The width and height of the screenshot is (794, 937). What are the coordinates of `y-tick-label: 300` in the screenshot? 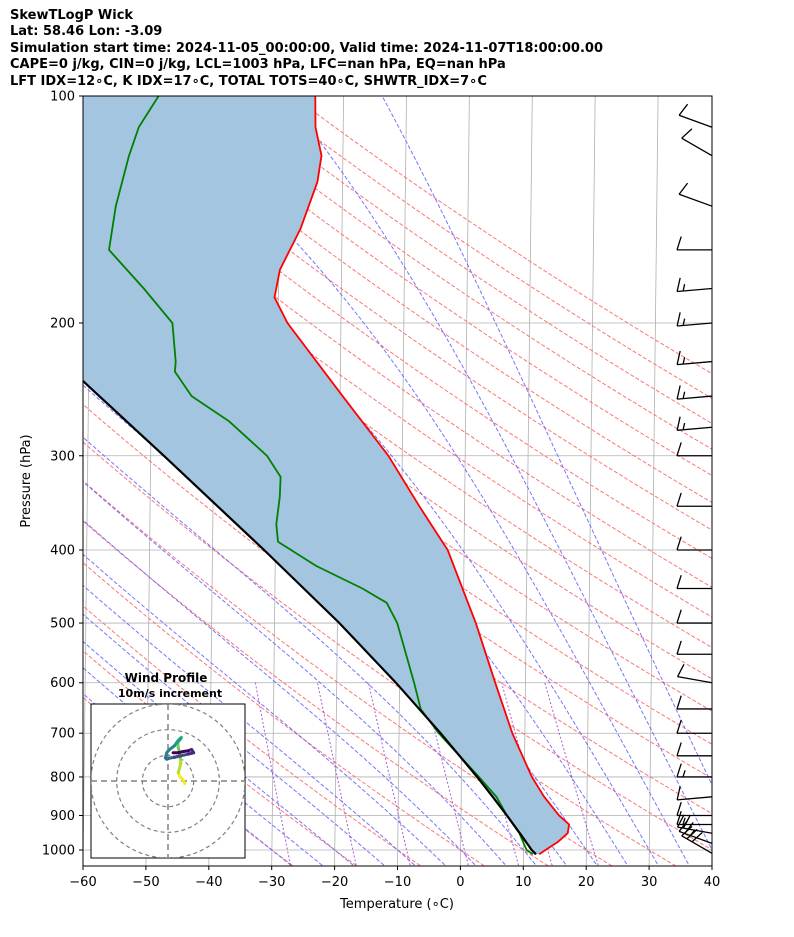 It's located at (62, 456).